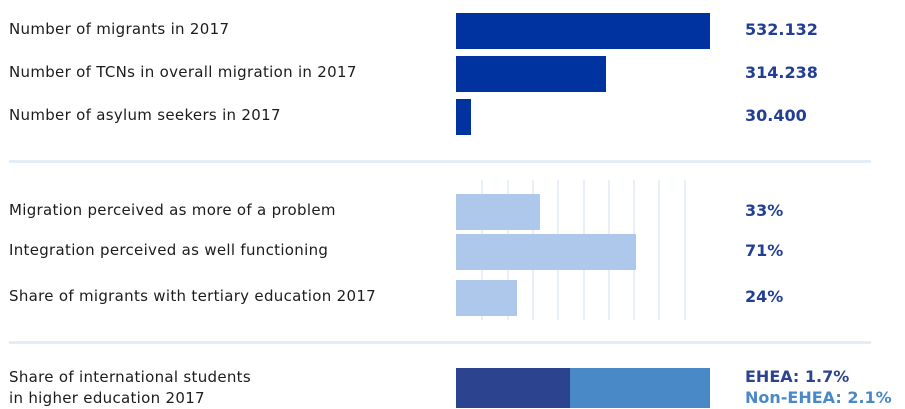 The width and height of the screenshot is (905, 409). I want to click on value-label-ehea: EHEA: 1.7%, so click(797, 376).